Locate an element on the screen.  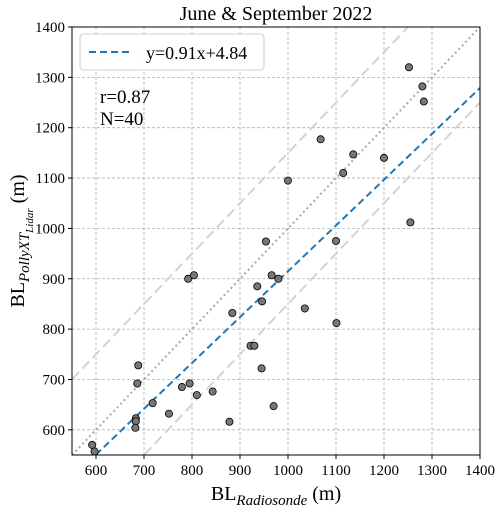
y-ticks: 600 700 800 900 1000 1100 1200 1300 1400 is located at coordinates (53, 229).